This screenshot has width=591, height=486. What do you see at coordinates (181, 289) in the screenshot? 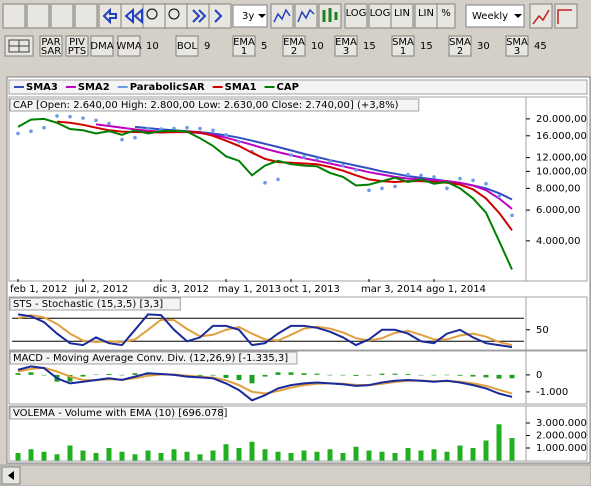
I see `x-tick-label: dic 3, 2012` at bounding box center [181, 289].